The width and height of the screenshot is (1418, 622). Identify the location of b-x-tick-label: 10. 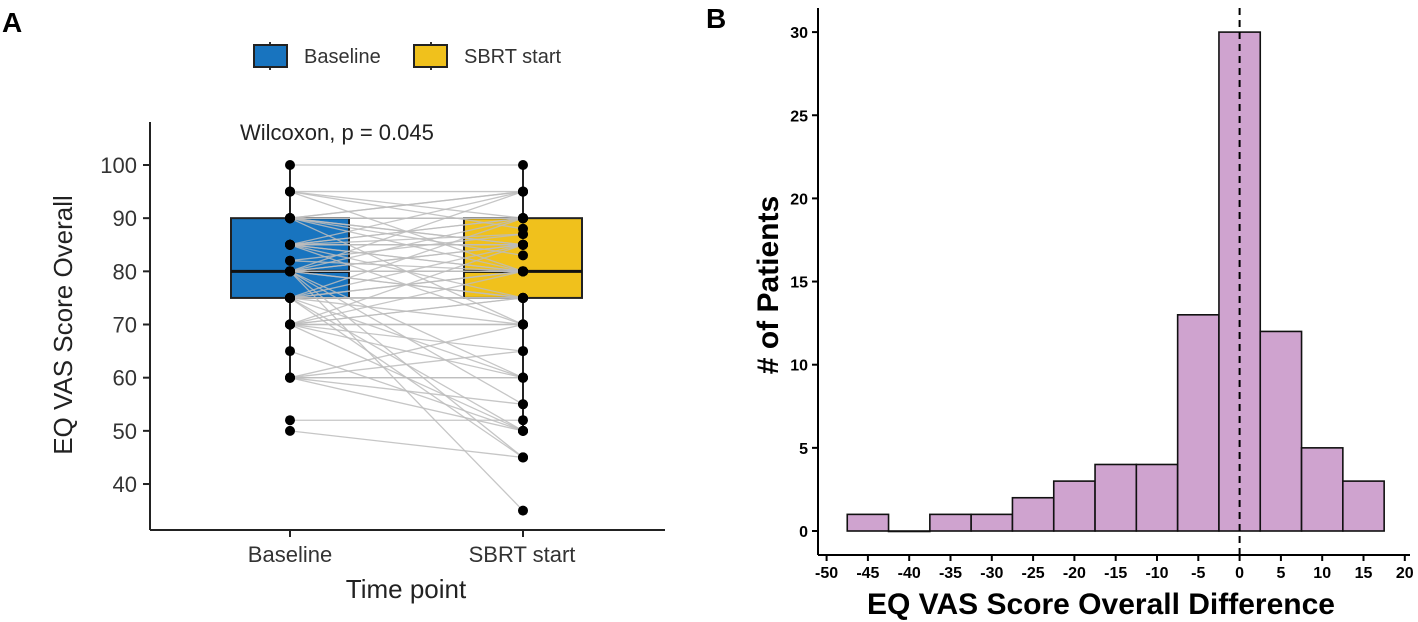
(1322, 573).